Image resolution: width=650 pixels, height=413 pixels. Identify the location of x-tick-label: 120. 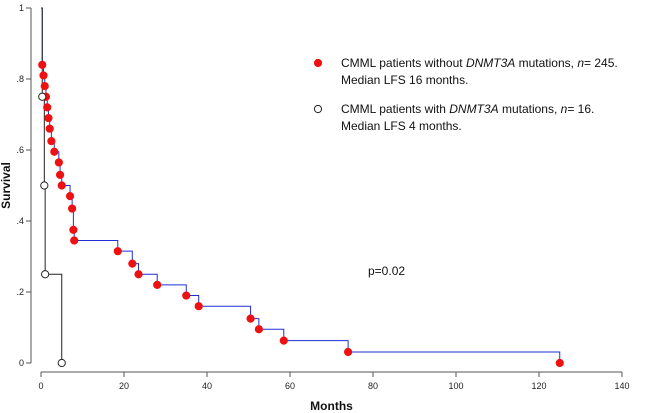
(538, 386).